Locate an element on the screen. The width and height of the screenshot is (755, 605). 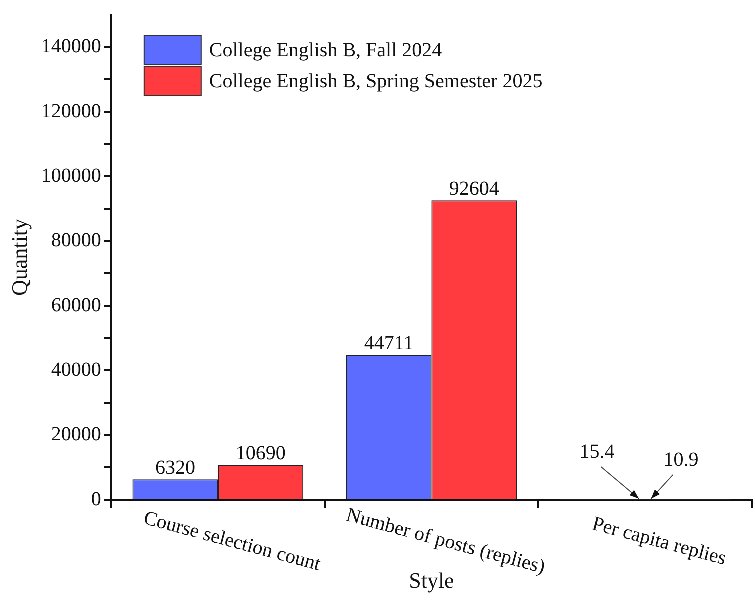
legend-label: College English B, Fall 2024 is located at coordinates (325, 50).